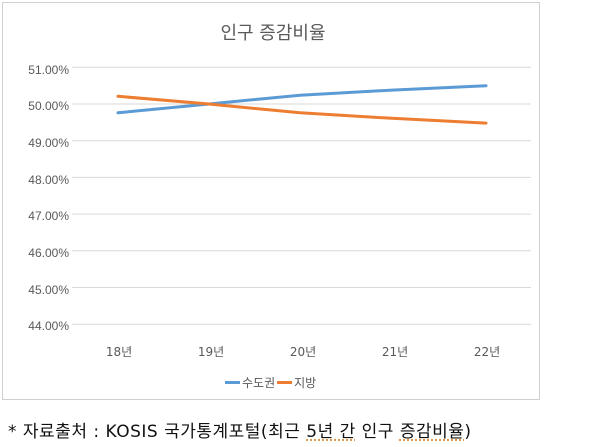  I want to click on legend-swatch-capital, so click(232, 382).